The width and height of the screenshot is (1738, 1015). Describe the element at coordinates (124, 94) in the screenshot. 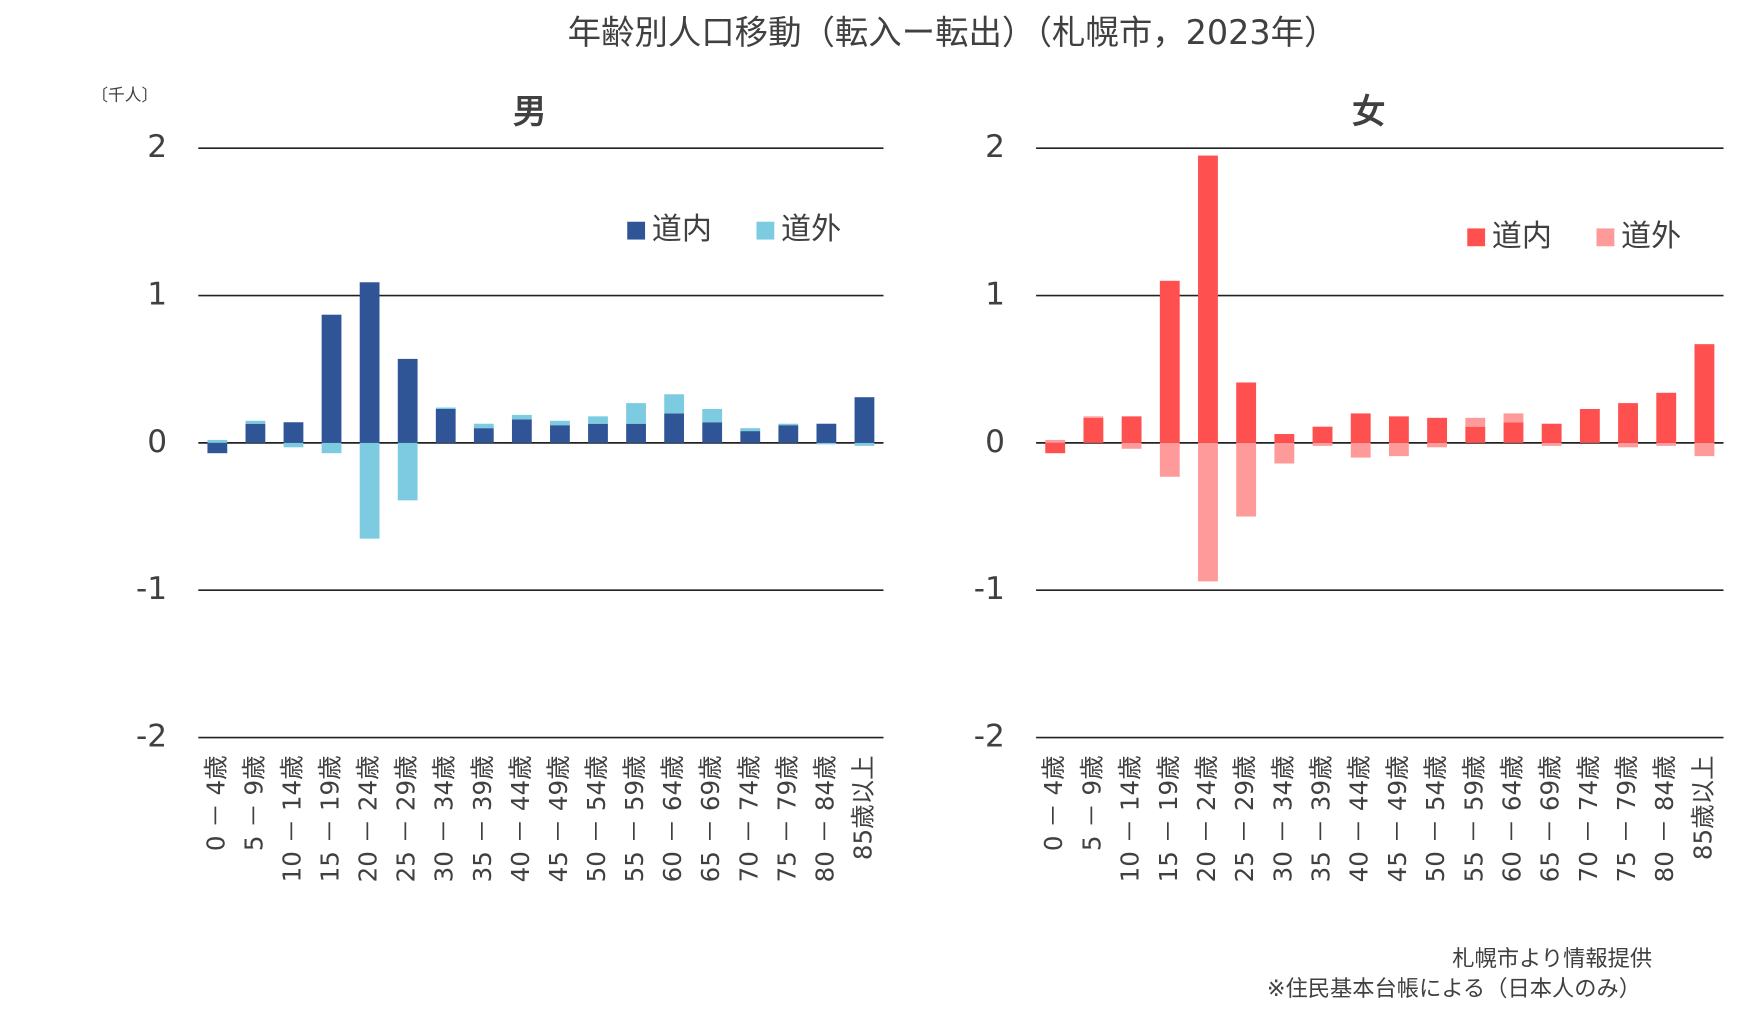

I see `unit-label: 〔千人〕` at that location.